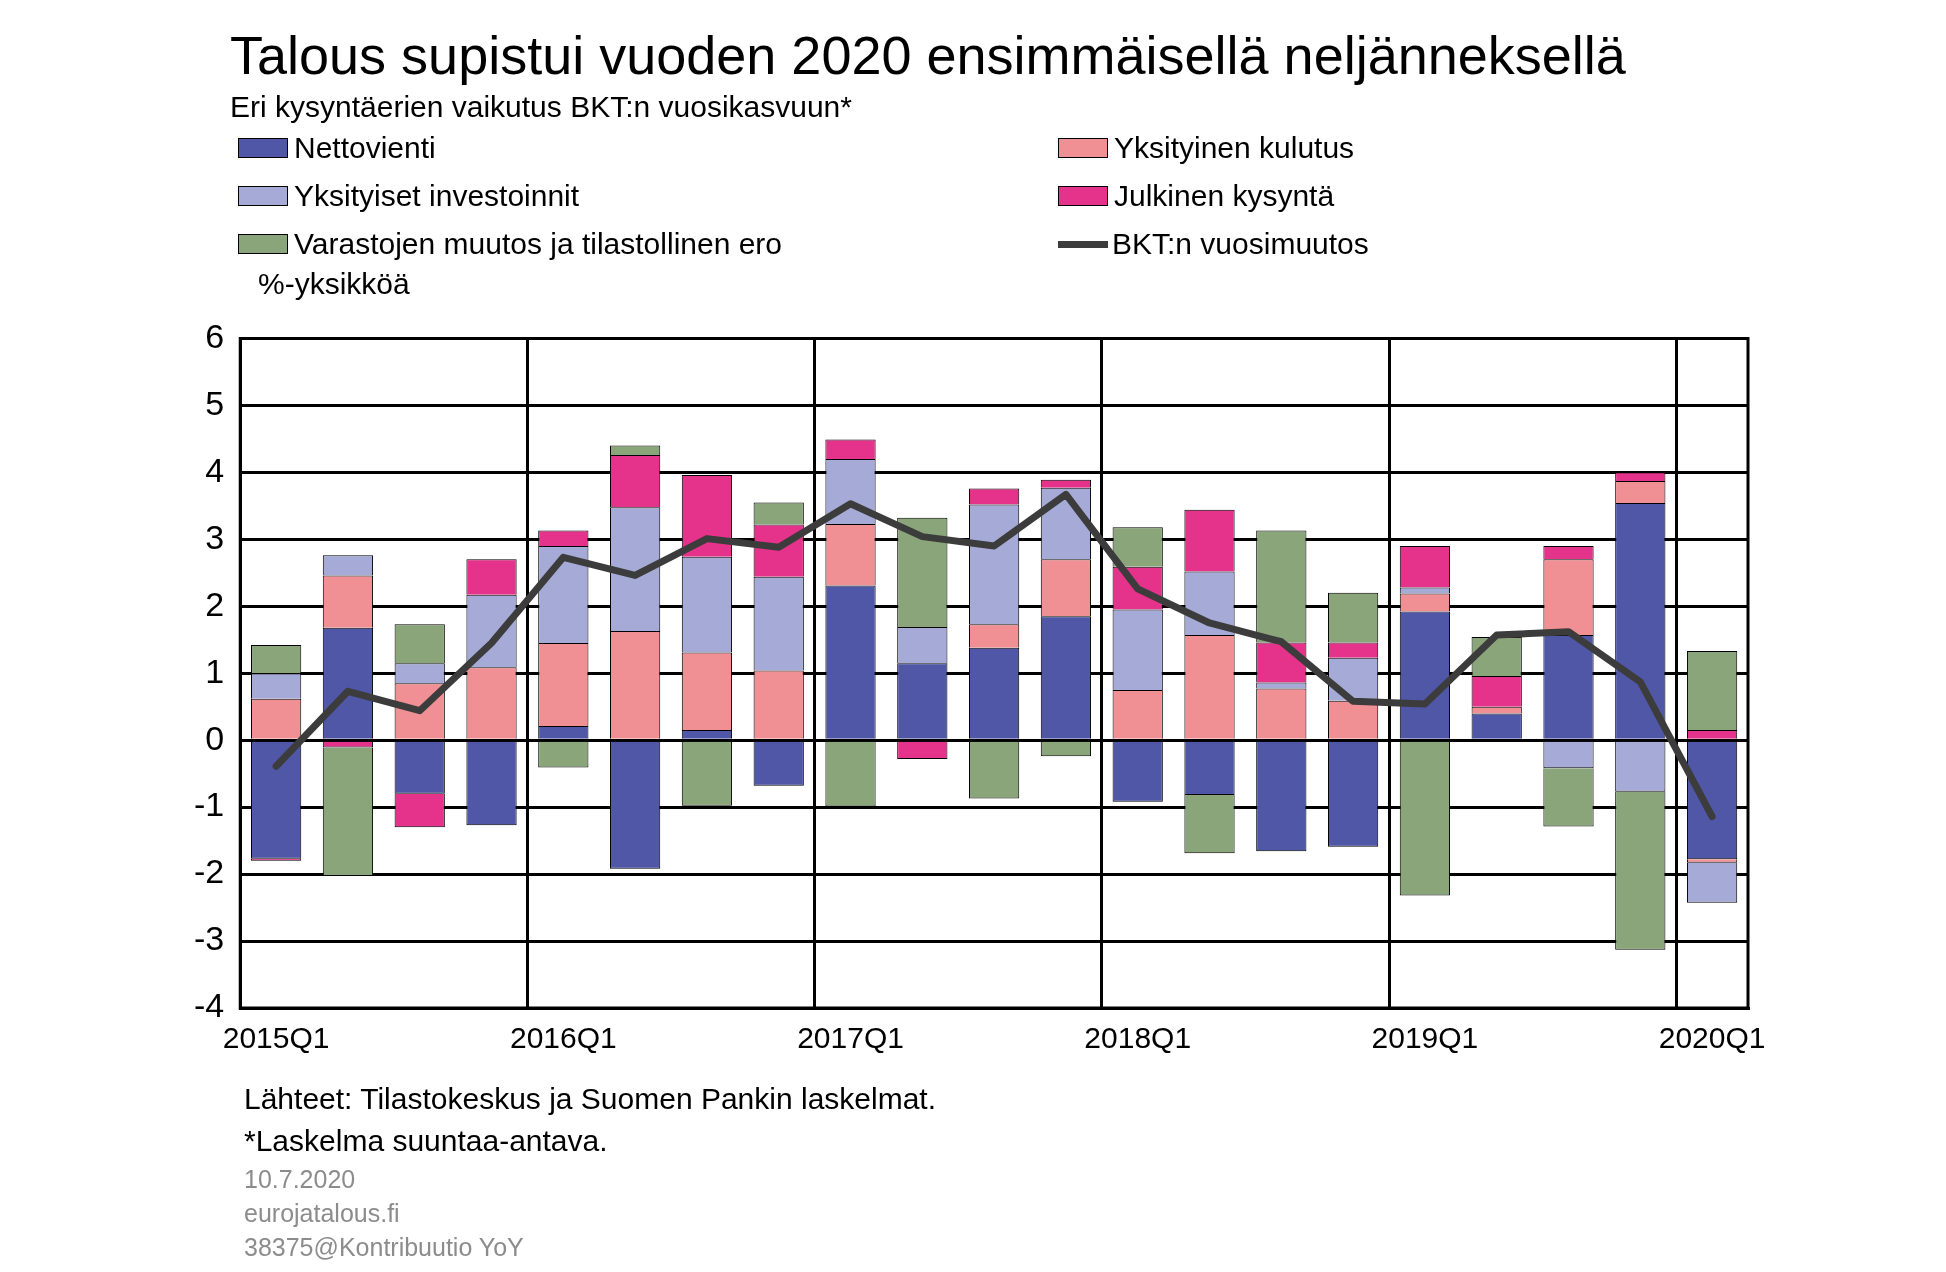 The width and height of the screenshot is (1946, 1272). Describe the element at coordinates (850, 1038) in the screenshot. I see `x-tick-label: 2017Q1` at that location.